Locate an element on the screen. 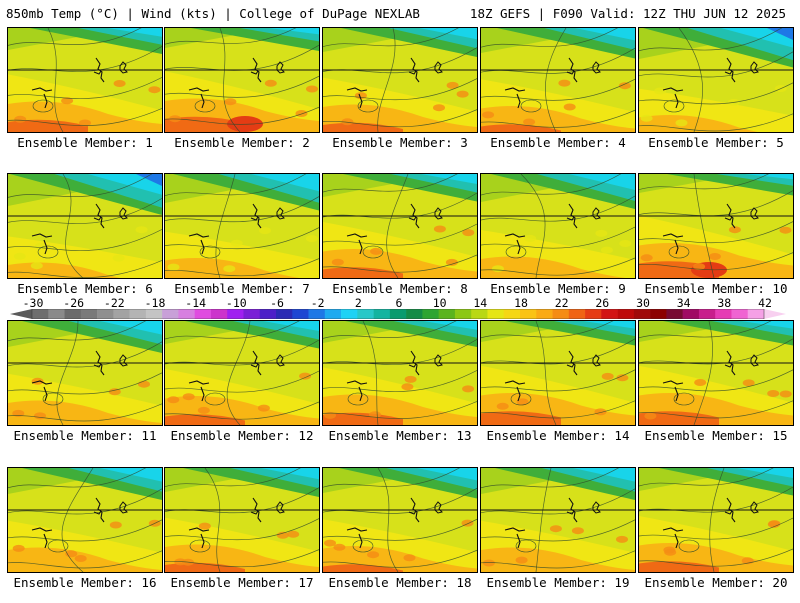 The image size is (800, 603). ensemble-member-panel: Ensemble Member: 13 is located at coordinates (400, 388).